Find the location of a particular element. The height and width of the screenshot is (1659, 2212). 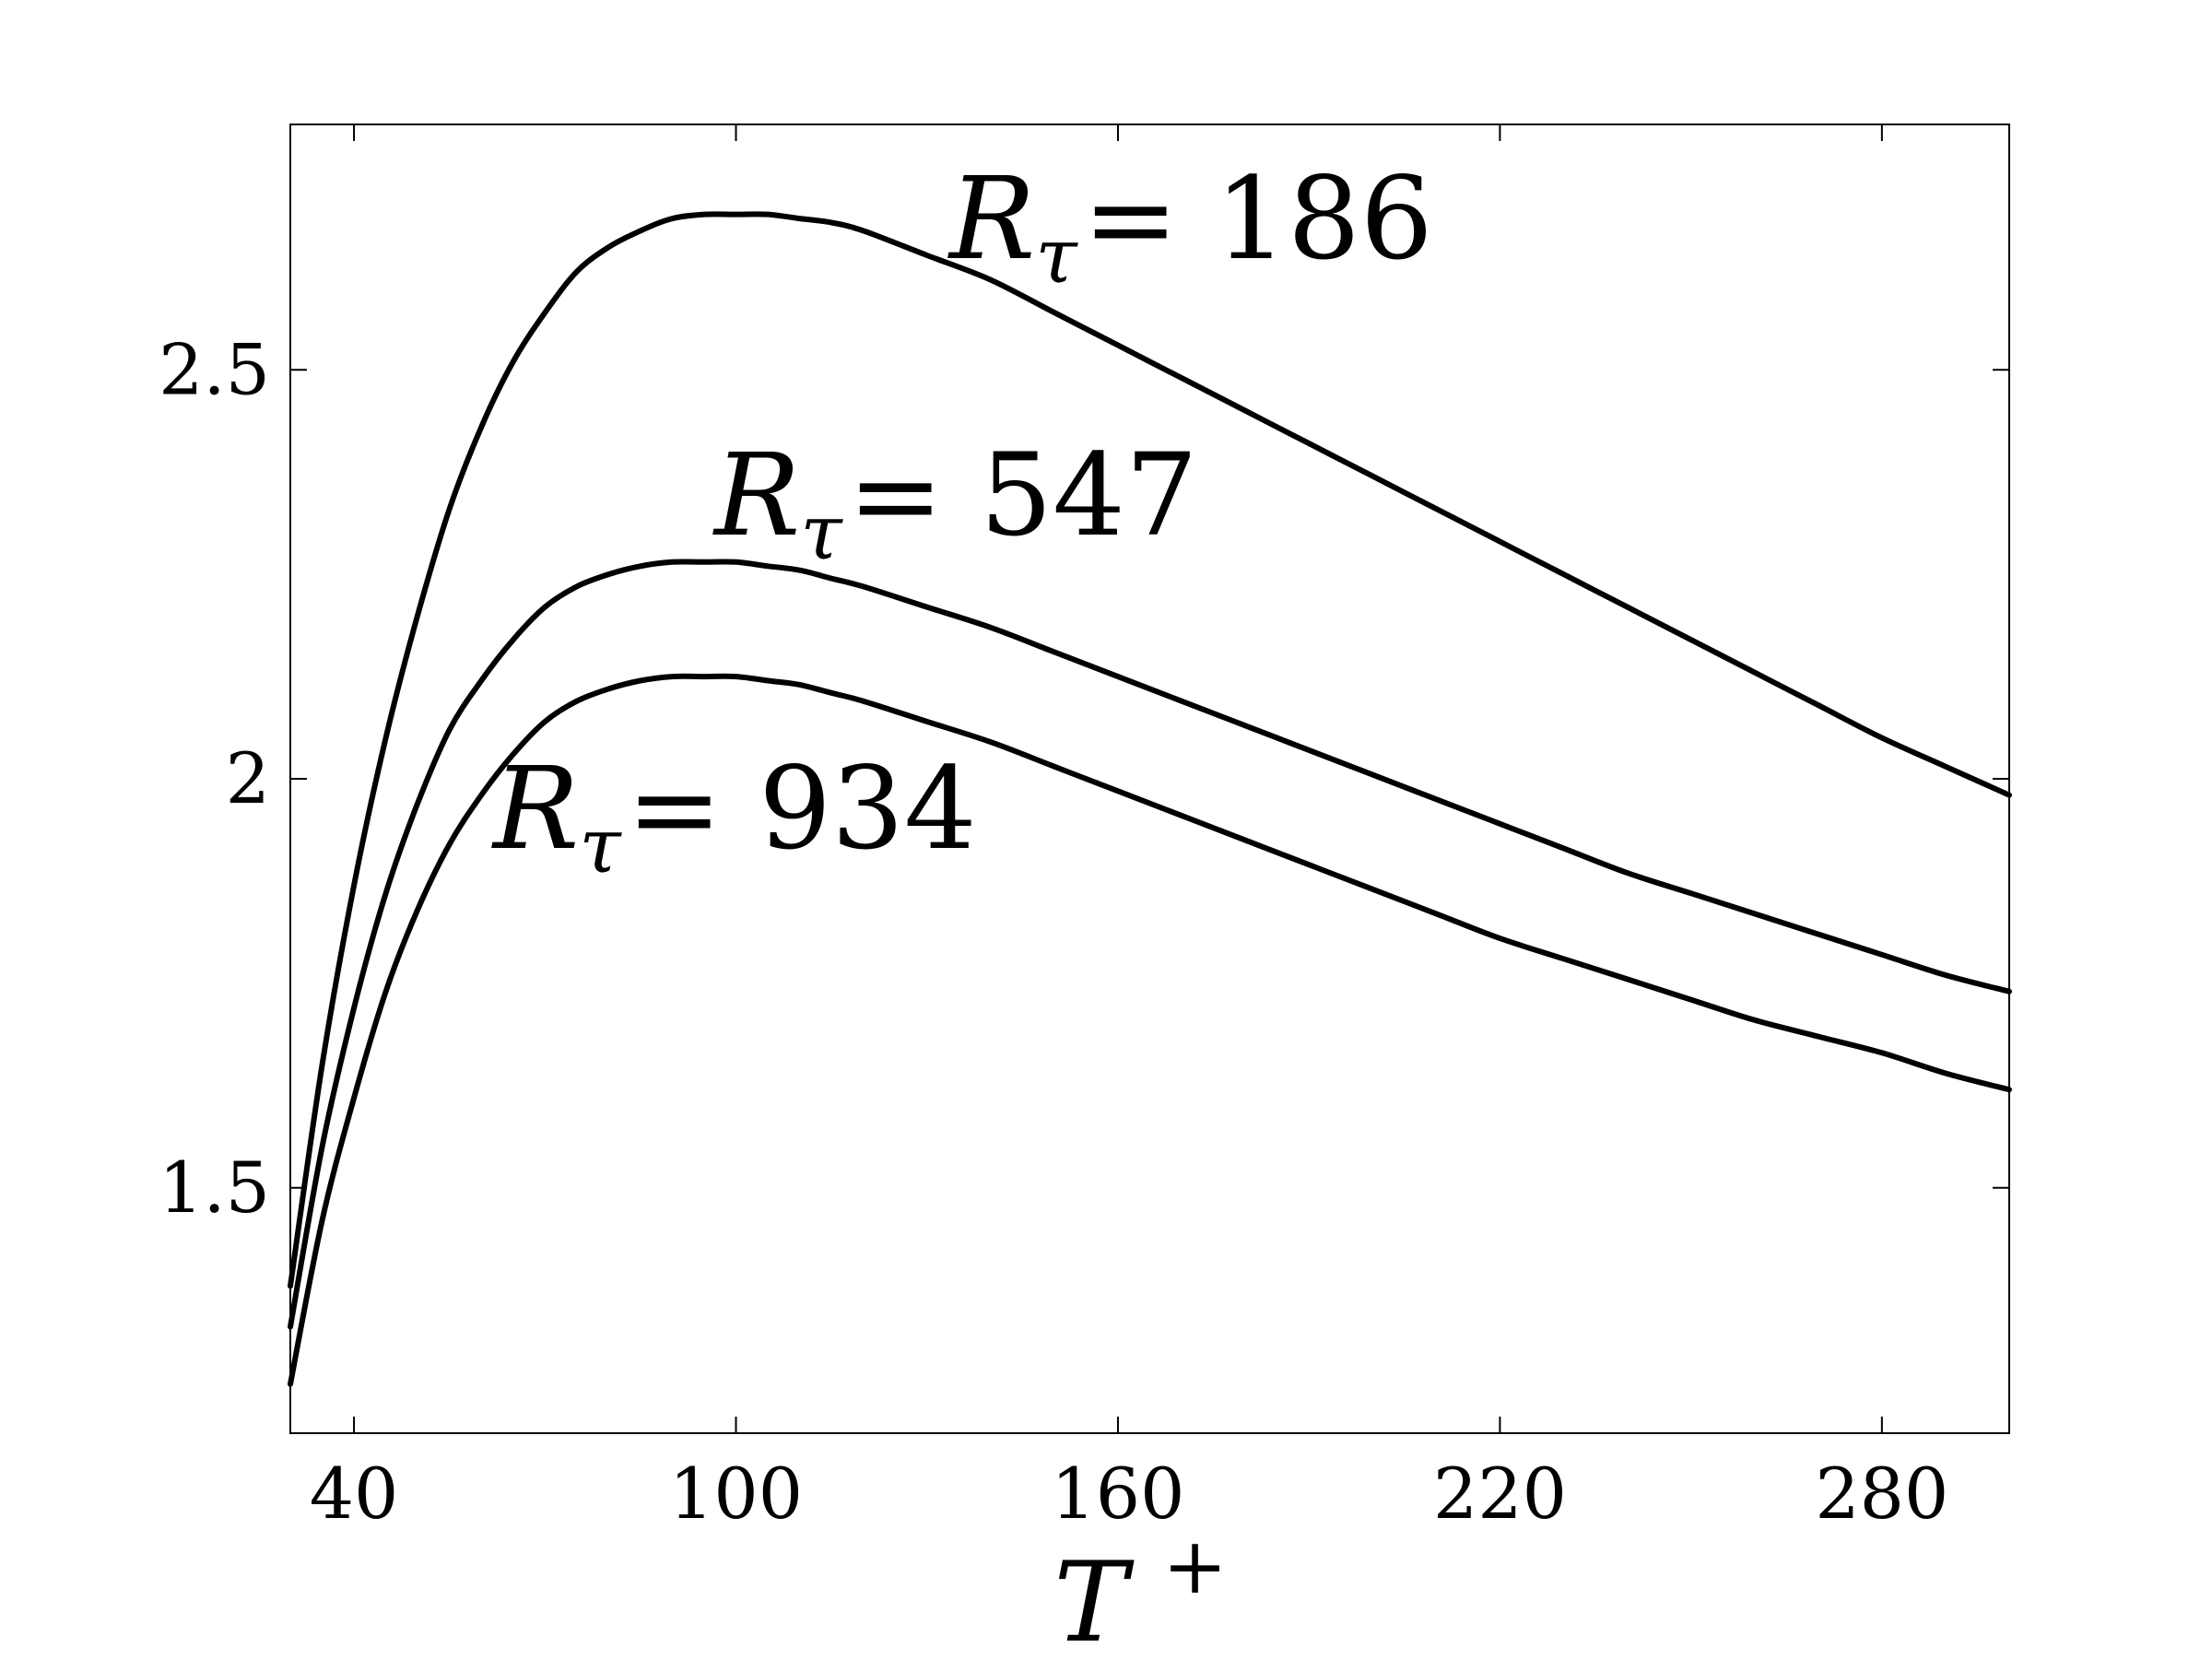

series-label-2: Rτ= 547 is located at coordinates (955, 503).